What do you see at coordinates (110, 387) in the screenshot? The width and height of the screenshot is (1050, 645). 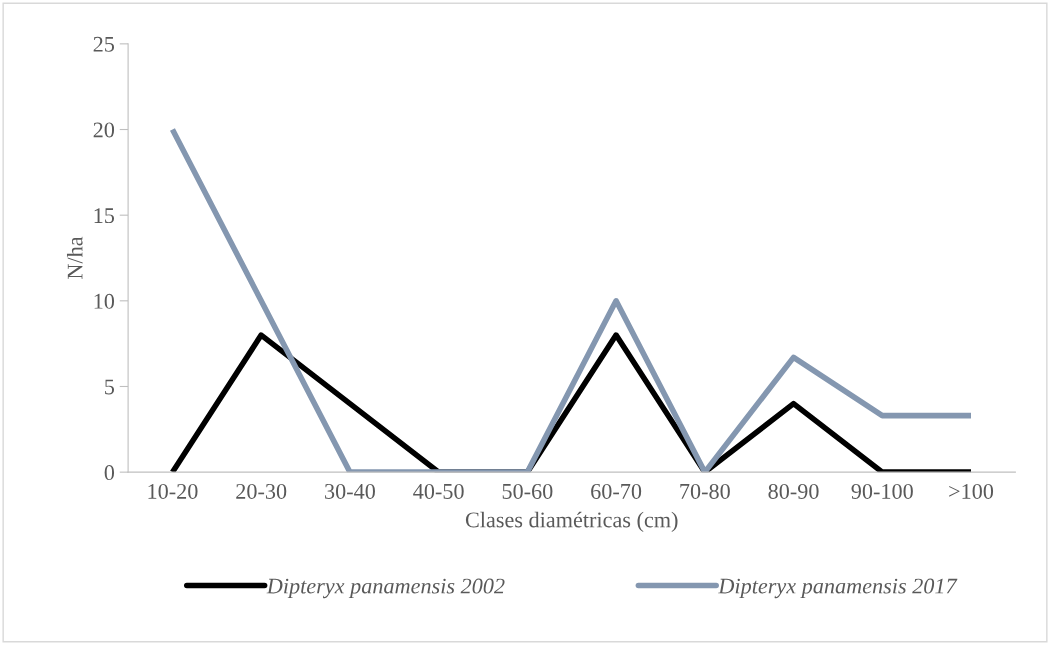 I see `y-tick-label: 5` at bounding box center [110, 387].